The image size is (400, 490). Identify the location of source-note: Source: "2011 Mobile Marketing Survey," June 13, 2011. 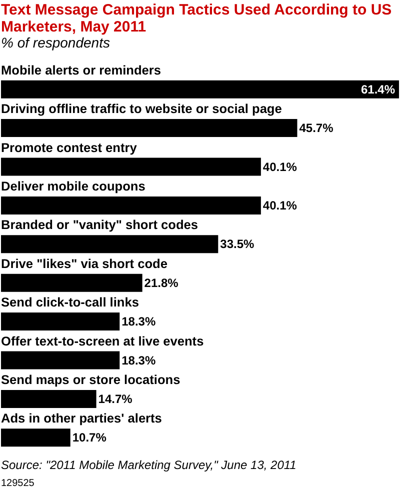
(148, 465).